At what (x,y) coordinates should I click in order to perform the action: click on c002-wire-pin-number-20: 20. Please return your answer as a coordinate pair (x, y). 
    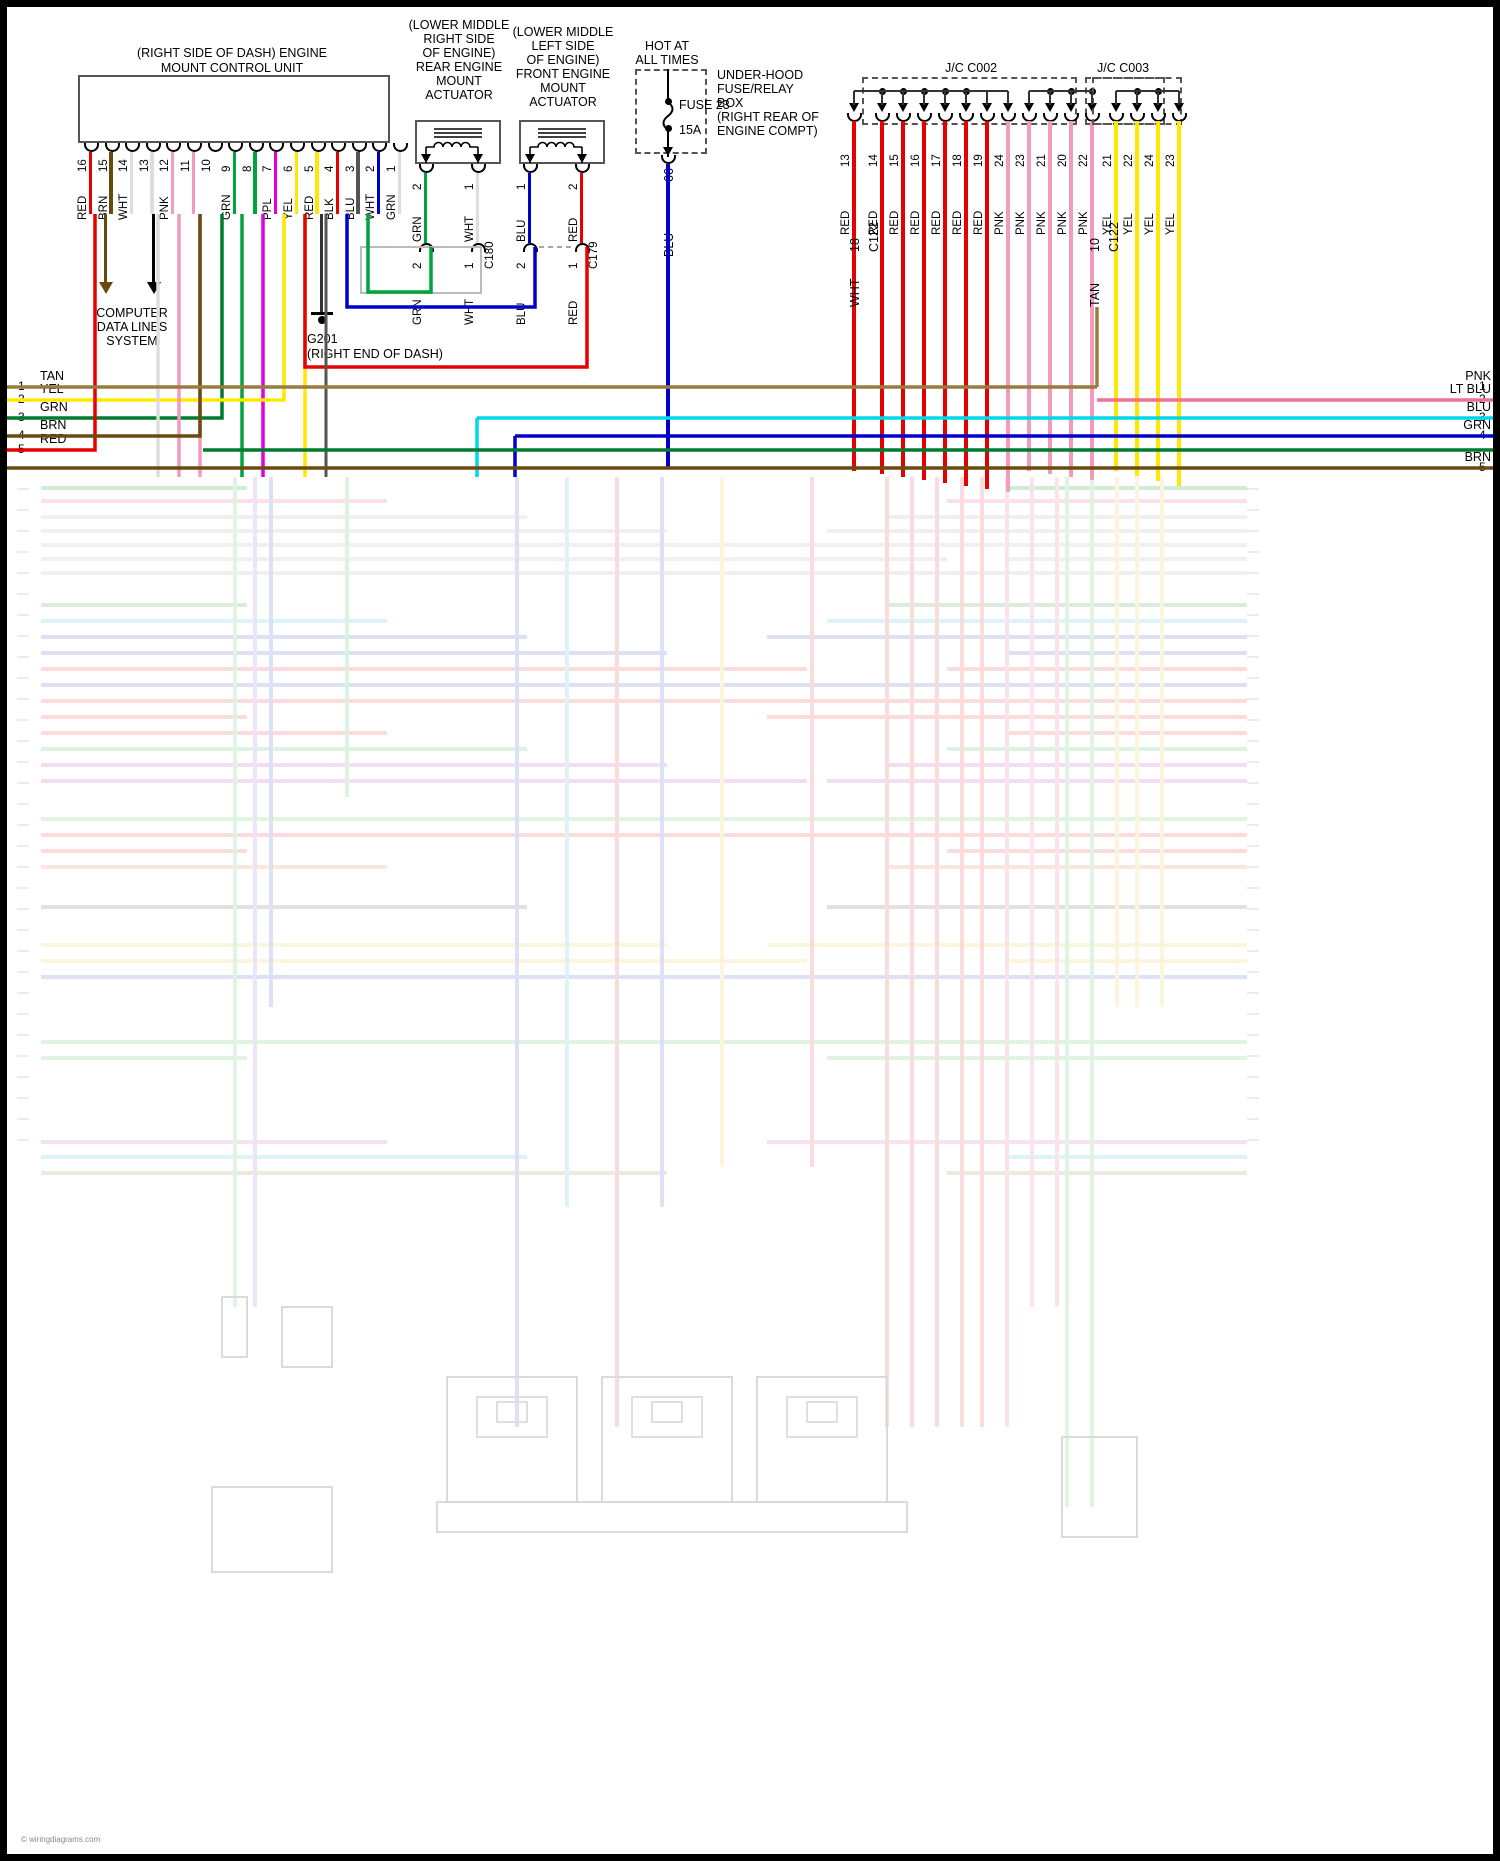
    Looking at the image, I should click on (1063, 160).